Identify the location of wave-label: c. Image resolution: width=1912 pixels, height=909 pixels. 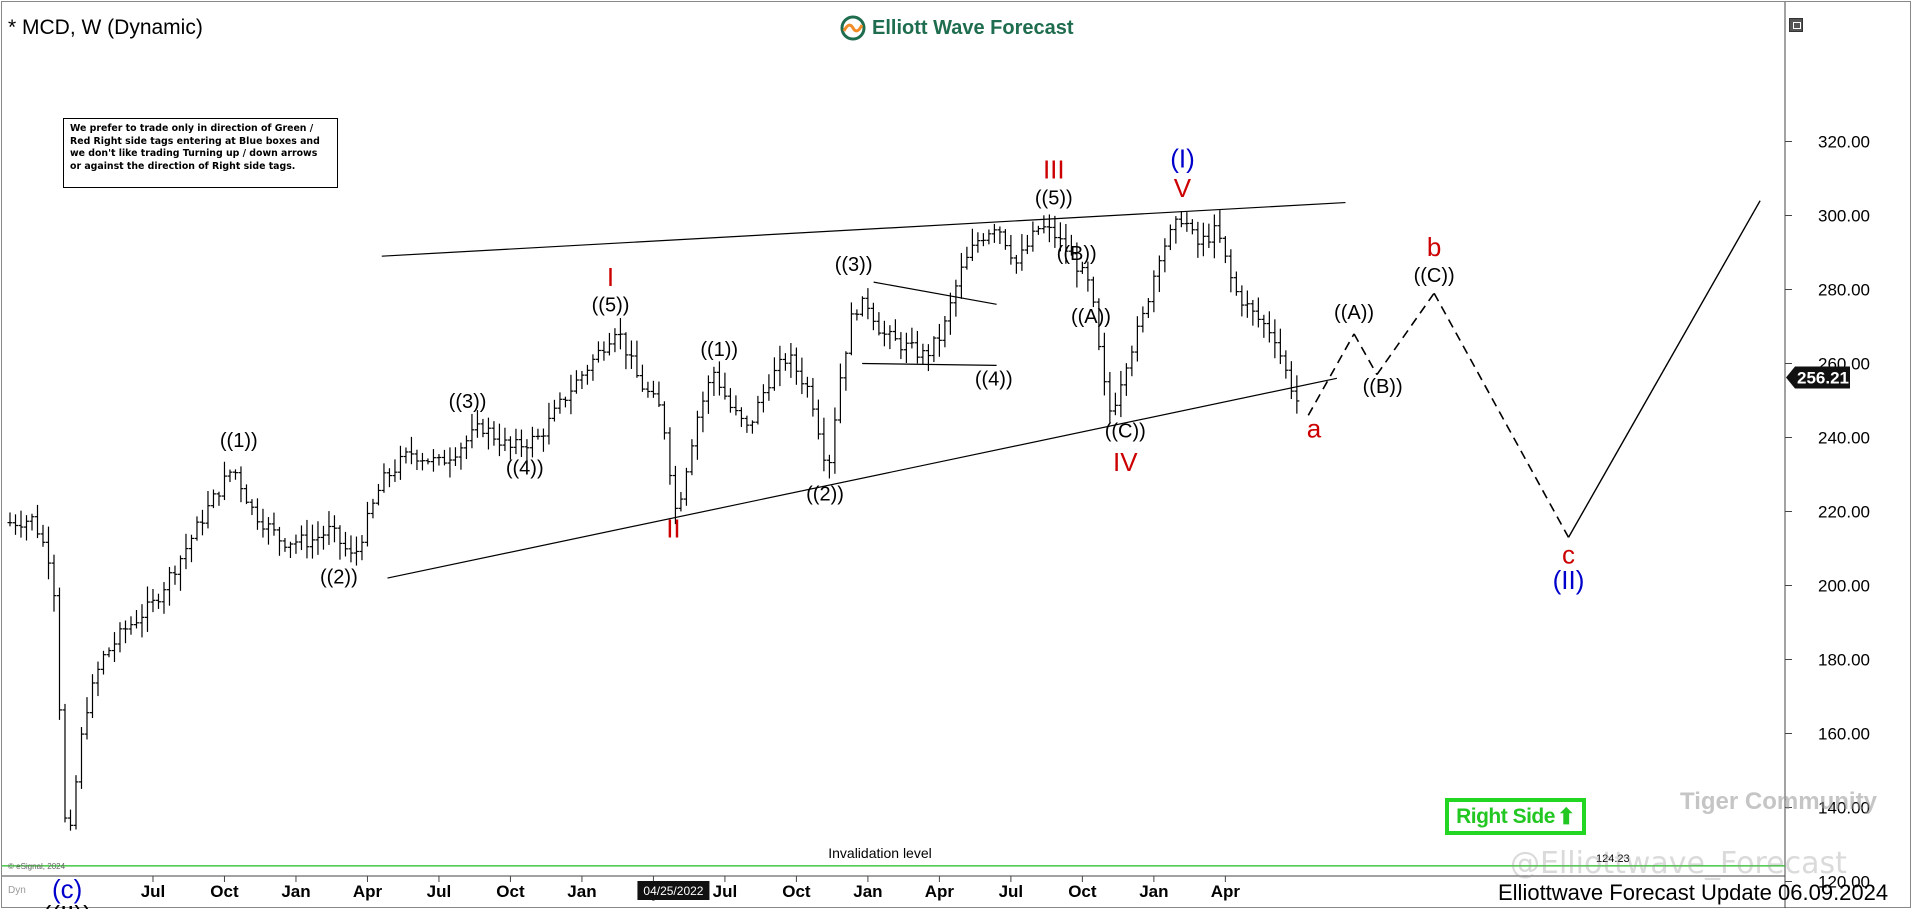
(1568, 554).